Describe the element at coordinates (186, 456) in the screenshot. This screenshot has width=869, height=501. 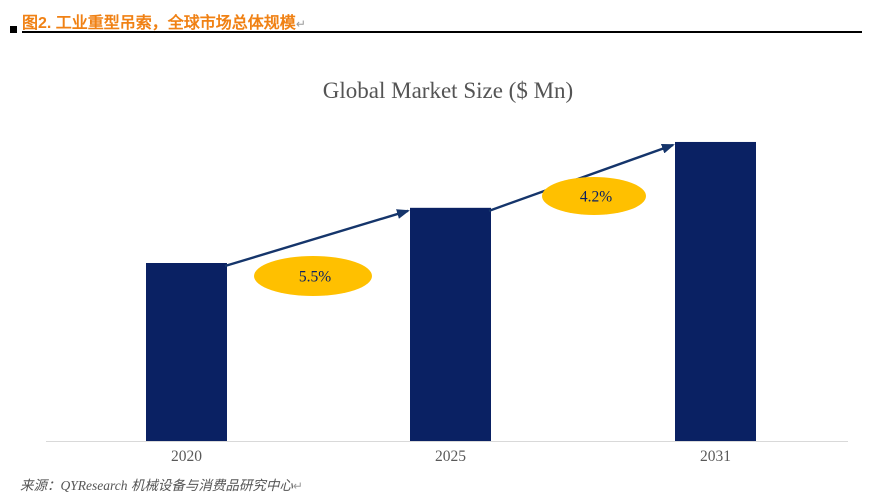
I see `x-tick-label-2020: 2020` at that location.